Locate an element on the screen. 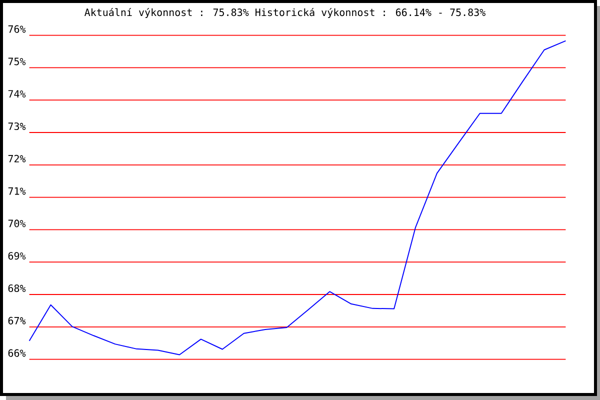  y-tick-label: 71% is located at coordinates (17, 191).